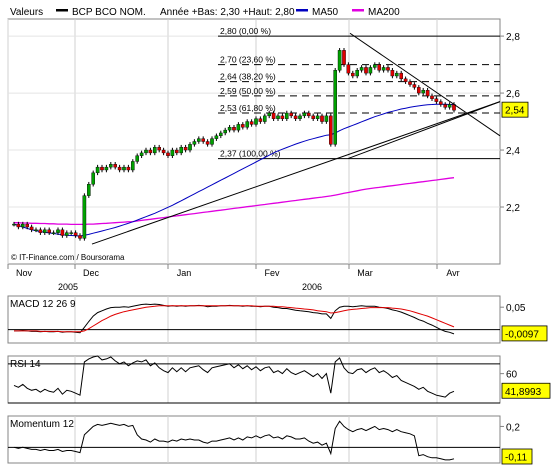  What do you see at coordinates (516, 308) in the screenshot?
I see `indicator-tick-label: 0,05` at bounding box center [516, 308].